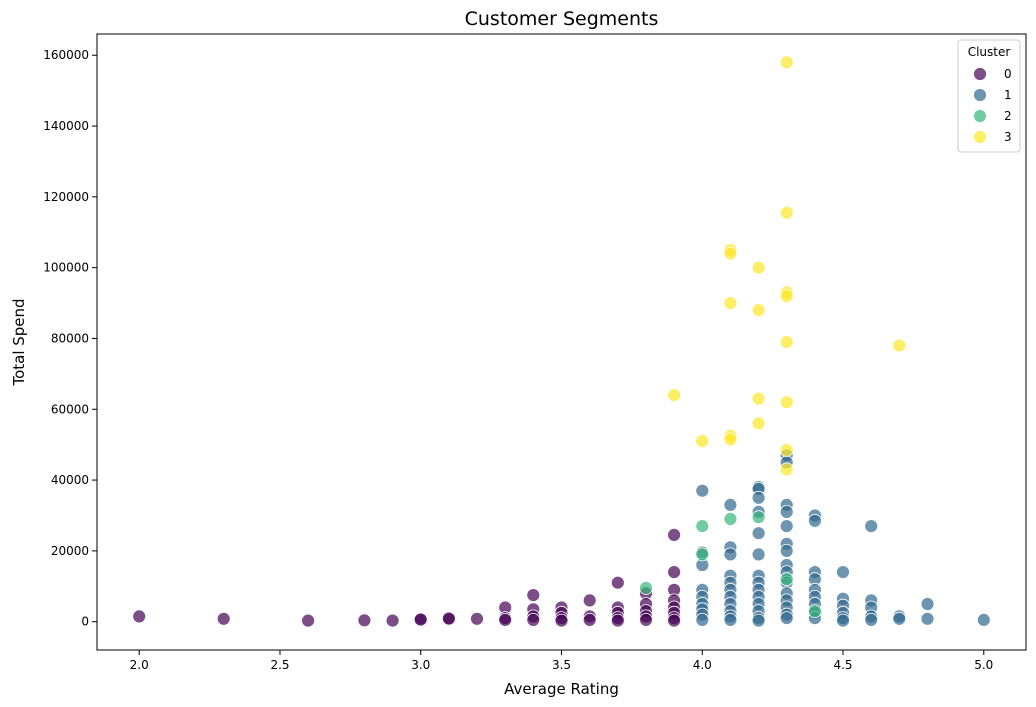 The width and height of the screenshot is (1036, 707). I want to click on legend-label-1: 1, so click(1008, 95).